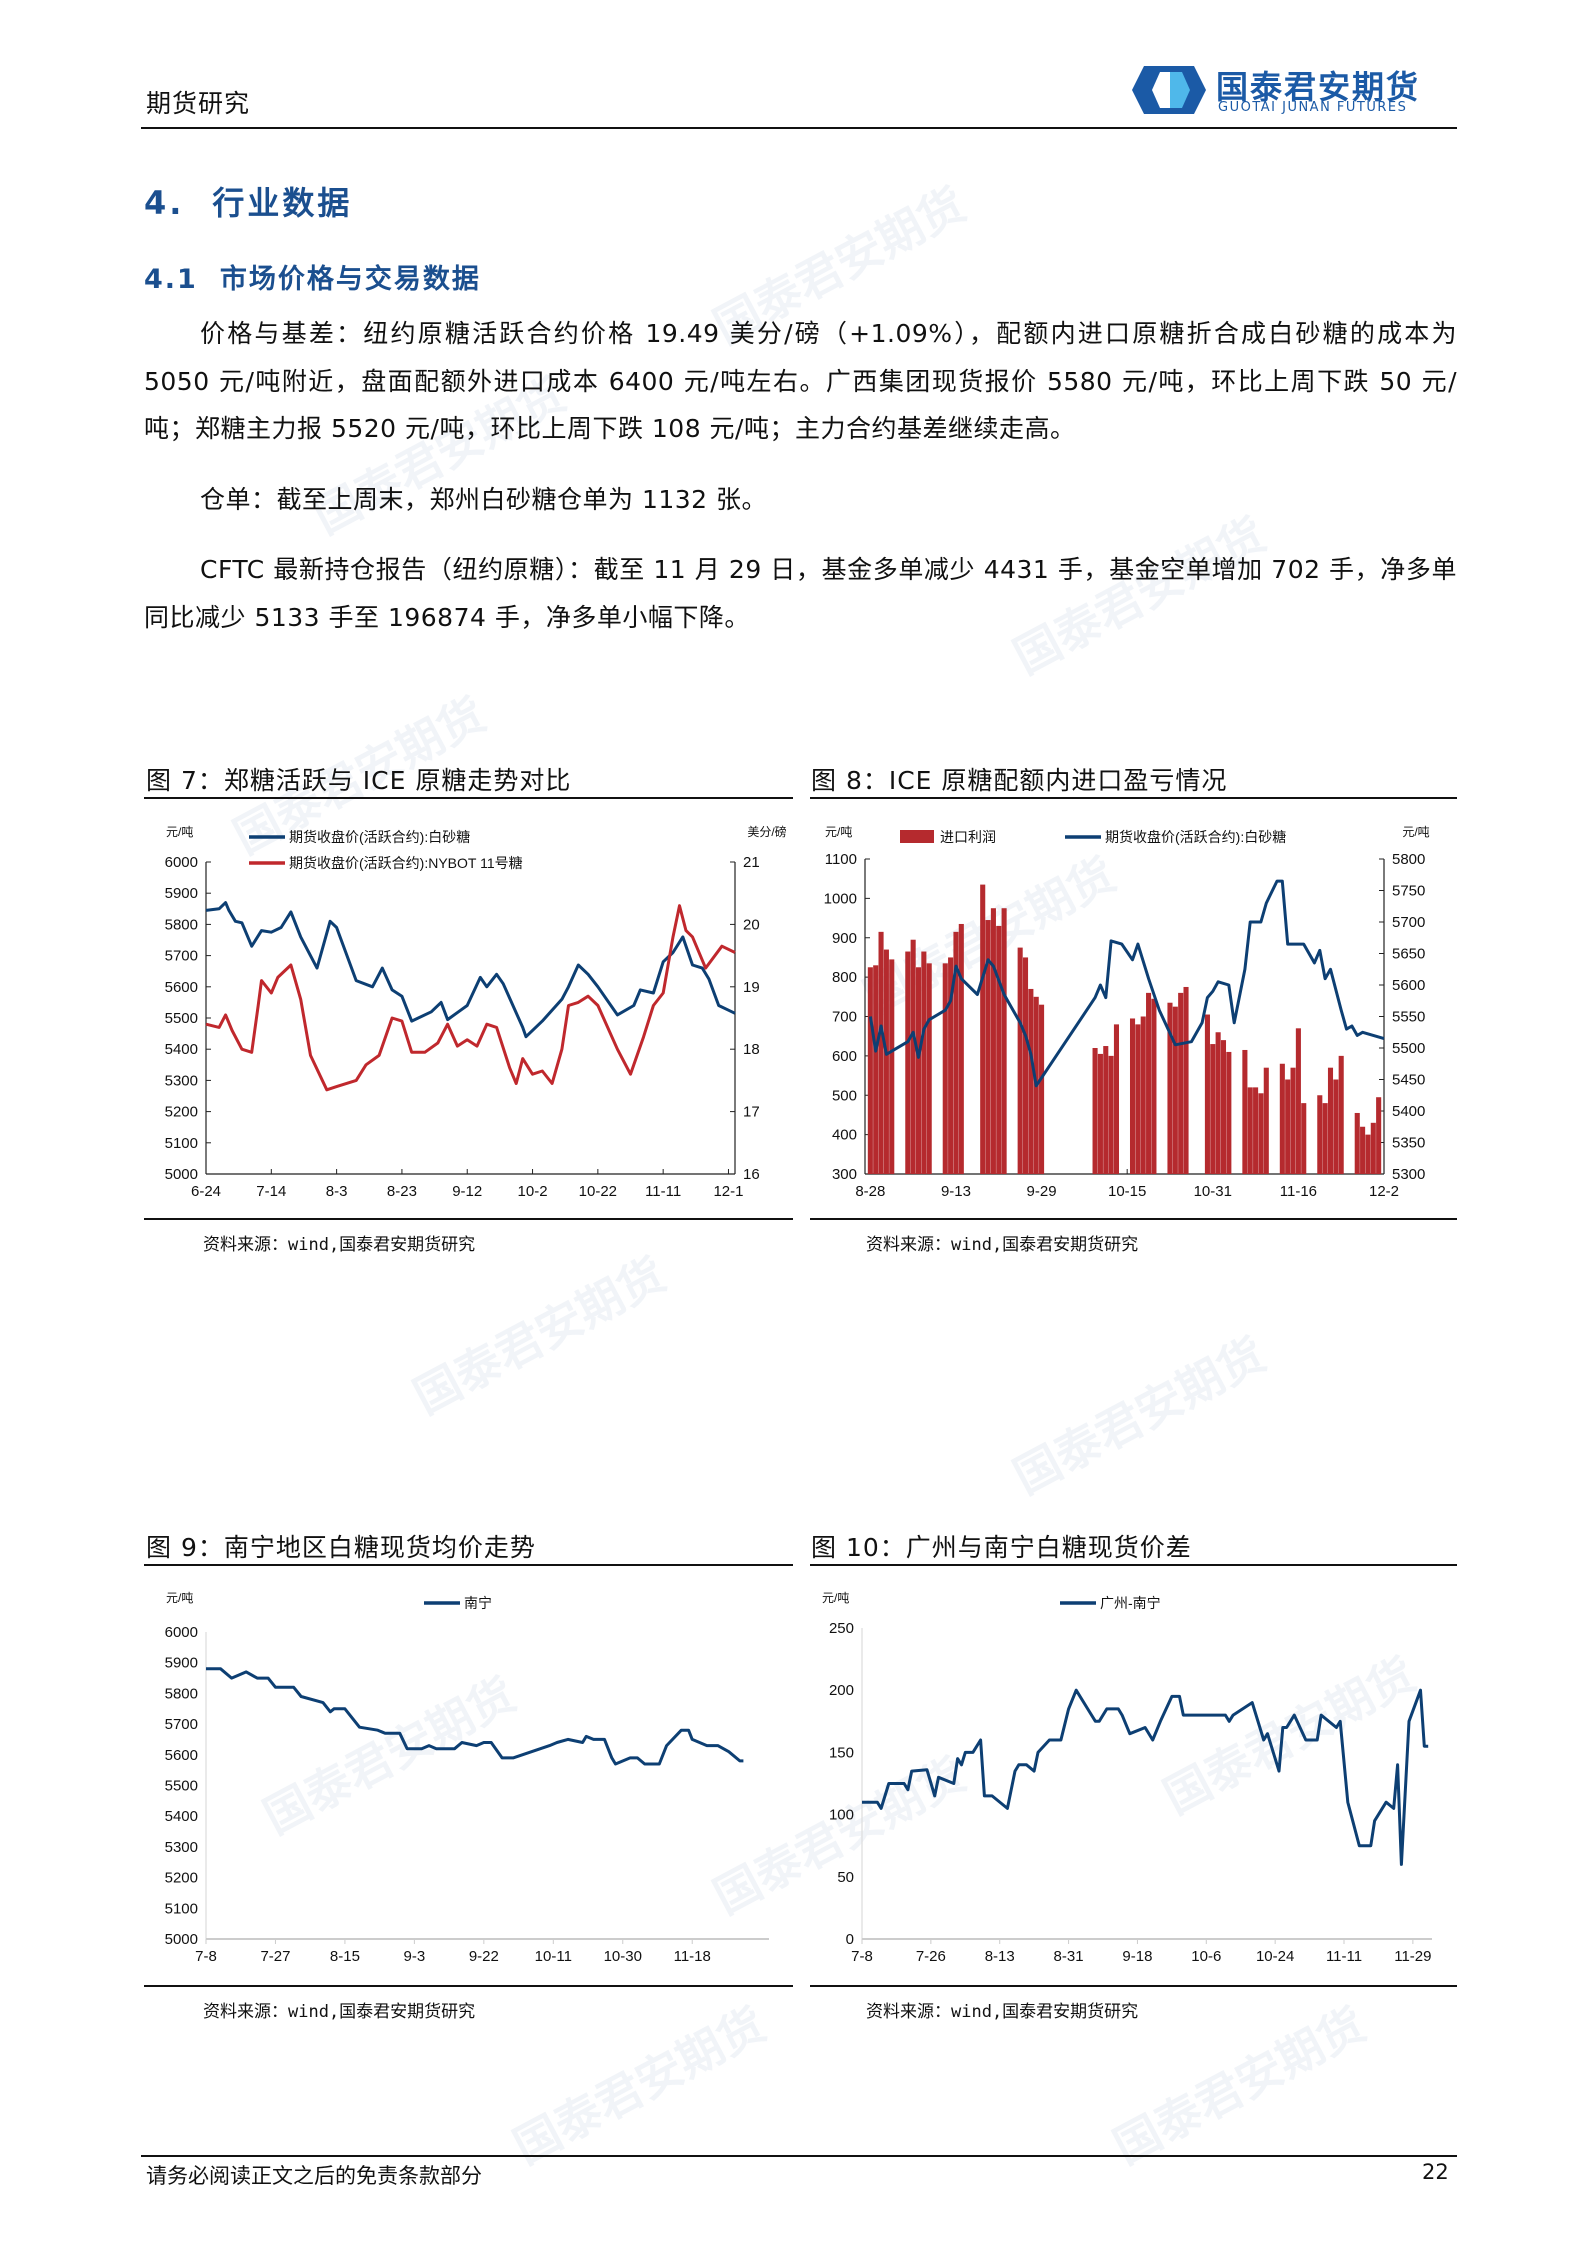 This screenshot has height=2245, width=1586. I want to click on footer-disclaimer: 请务必阅读正文之后的免责条款部分, so click(314, 2176).